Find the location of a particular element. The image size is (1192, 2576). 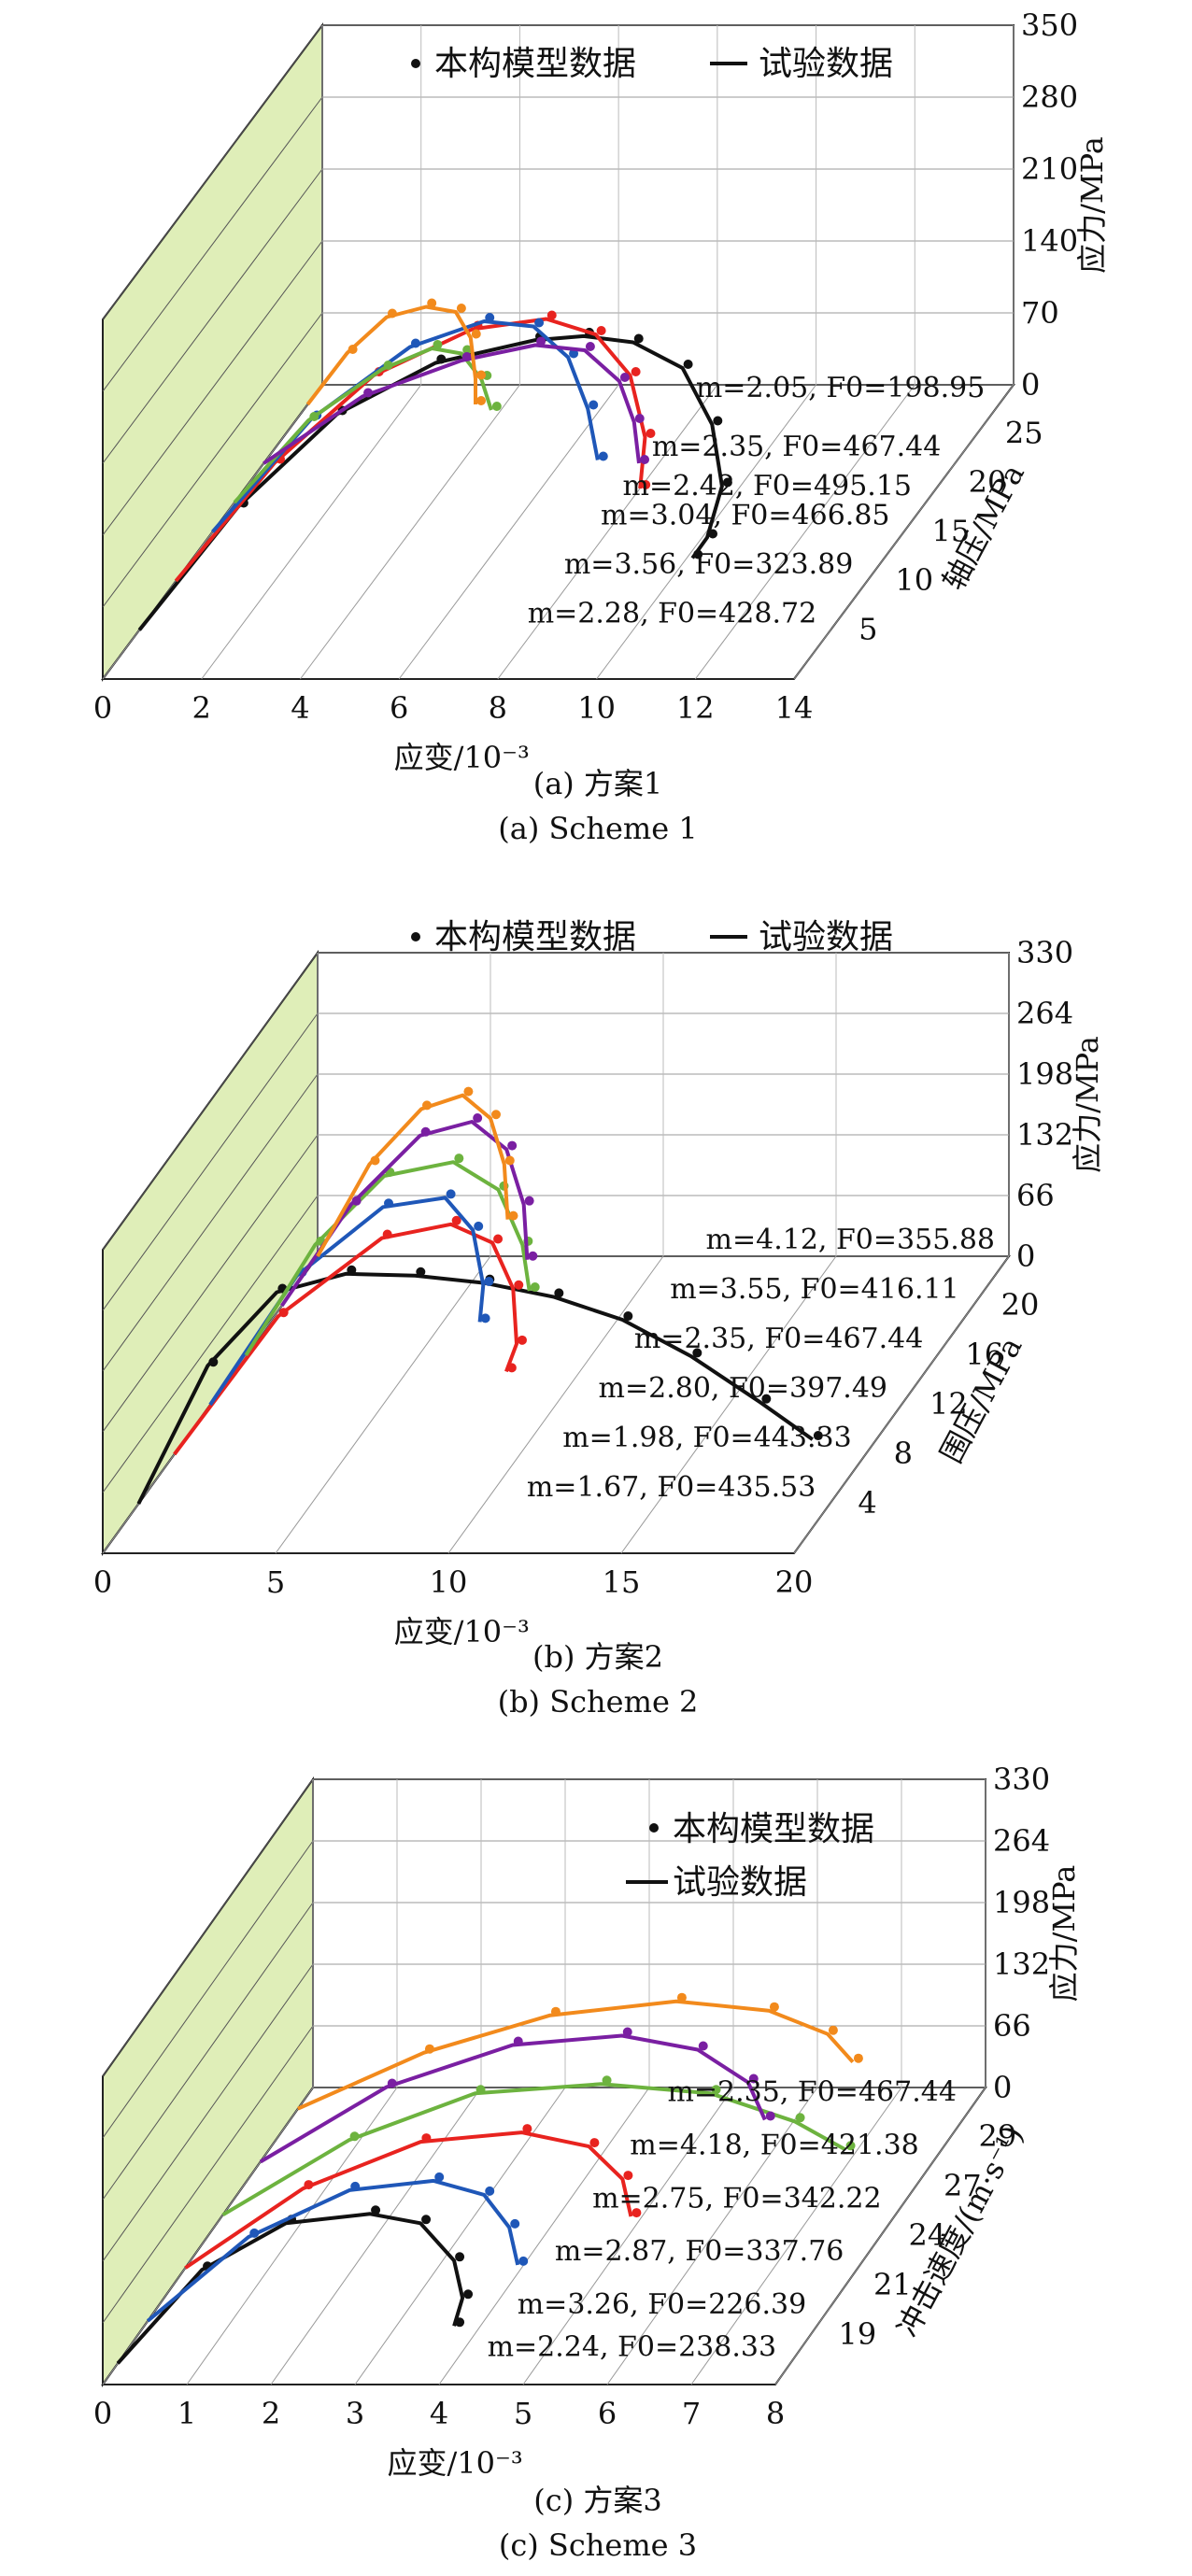

x-tick-label: 12 is located at coordinates (695, 708).